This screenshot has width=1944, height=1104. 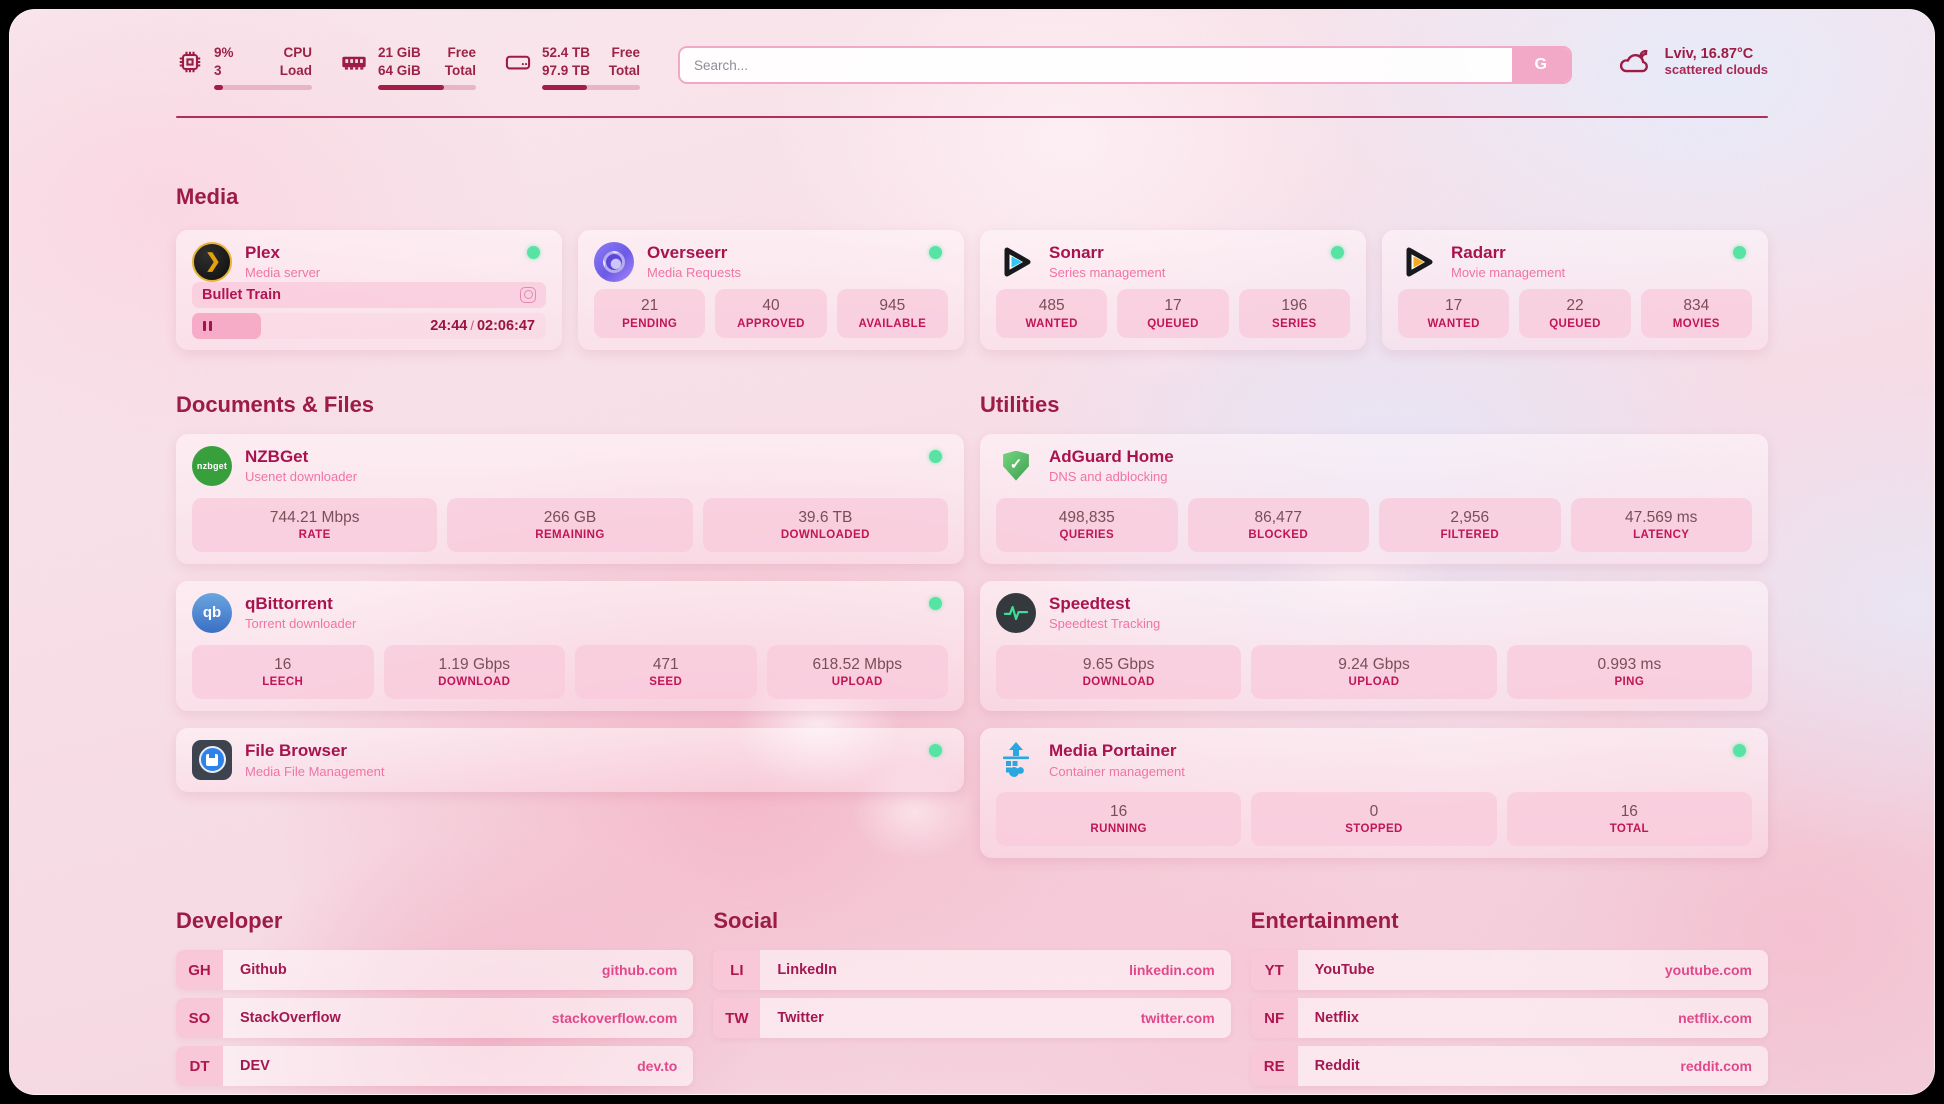 What do you see at coordinates (1016, 466) in the screenshot?
I see `adguard-icon: ✓` at bounding box center [1016, 466].